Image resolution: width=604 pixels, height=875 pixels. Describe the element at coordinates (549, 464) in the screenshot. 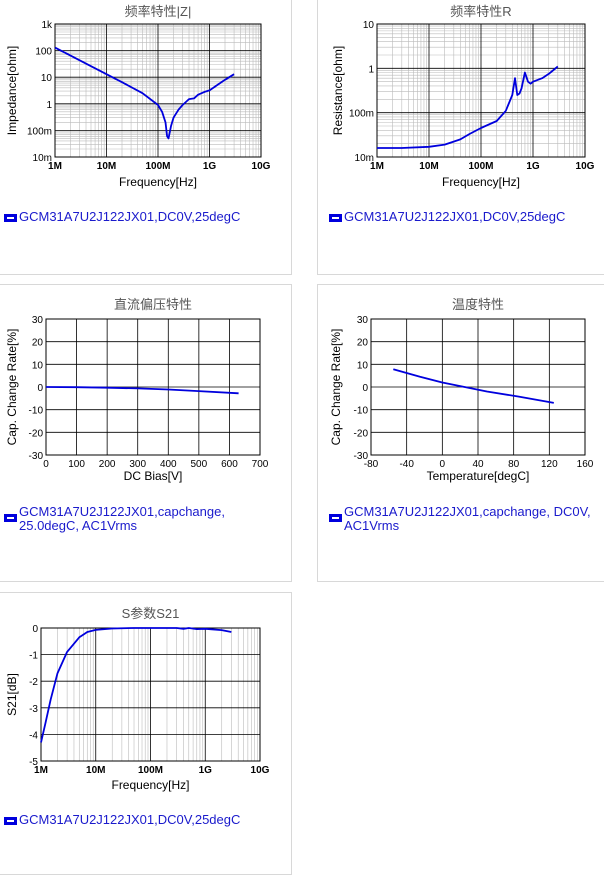

I see `x-tick-label: 120` at that location.